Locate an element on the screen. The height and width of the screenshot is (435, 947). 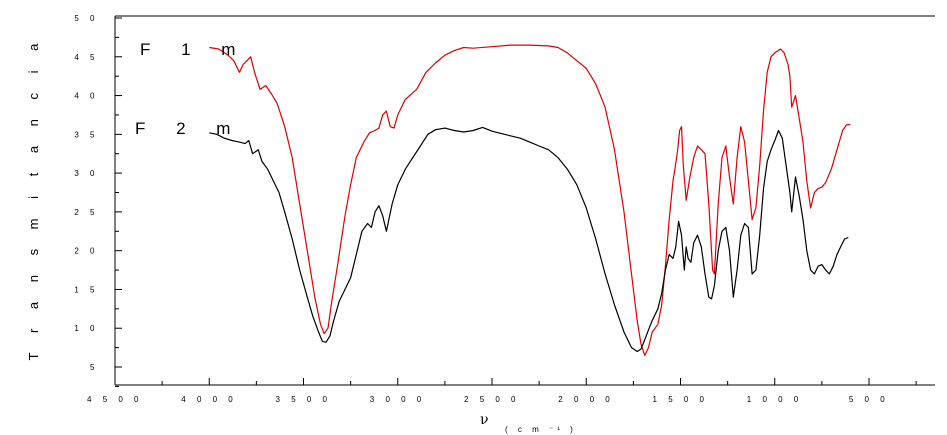
x-tick-label: 5 0 0 is located at coordinates (869, 399).